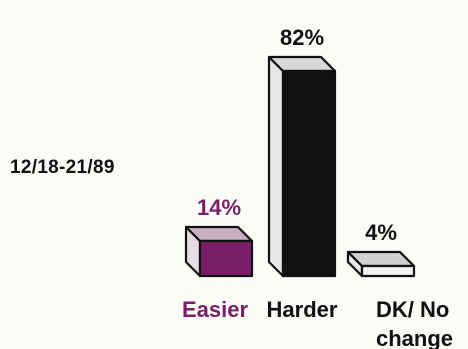  I want to click on category-label-dk-no-change-line-2: change, so click(414, 337).